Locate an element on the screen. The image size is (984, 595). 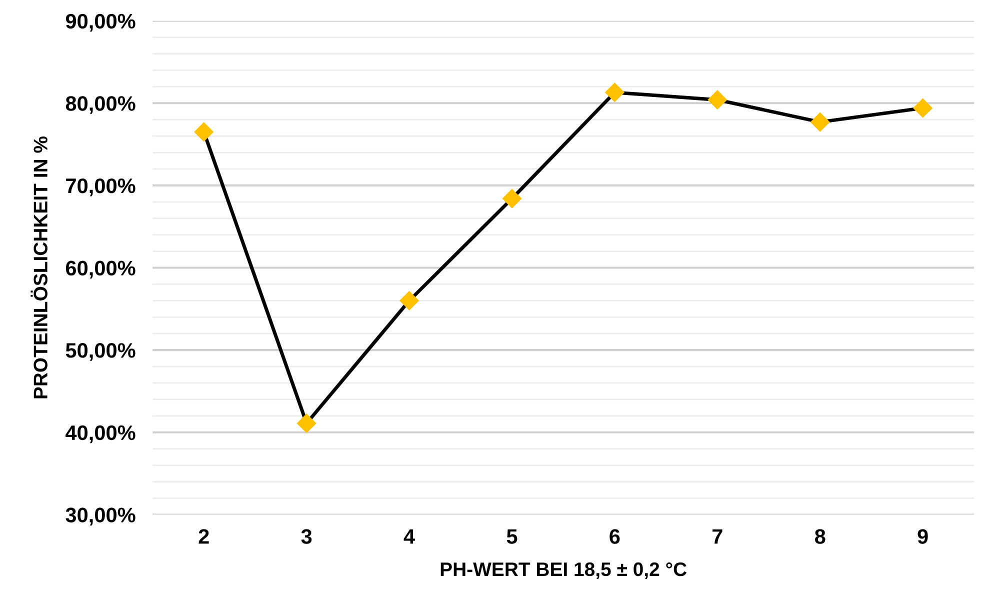
x-tick-label: 2 is located at coordinates (203, 536).